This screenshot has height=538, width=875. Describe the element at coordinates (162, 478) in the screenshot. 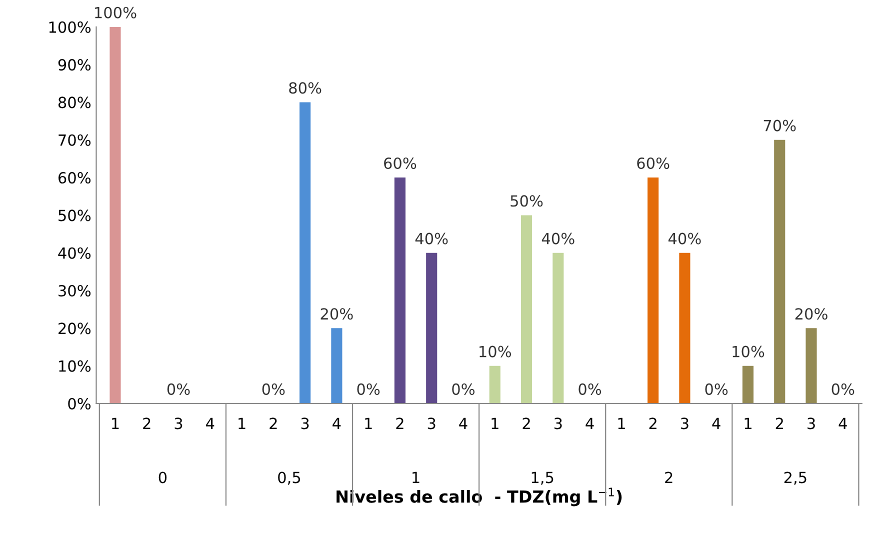

I see `text: 0` at that location.